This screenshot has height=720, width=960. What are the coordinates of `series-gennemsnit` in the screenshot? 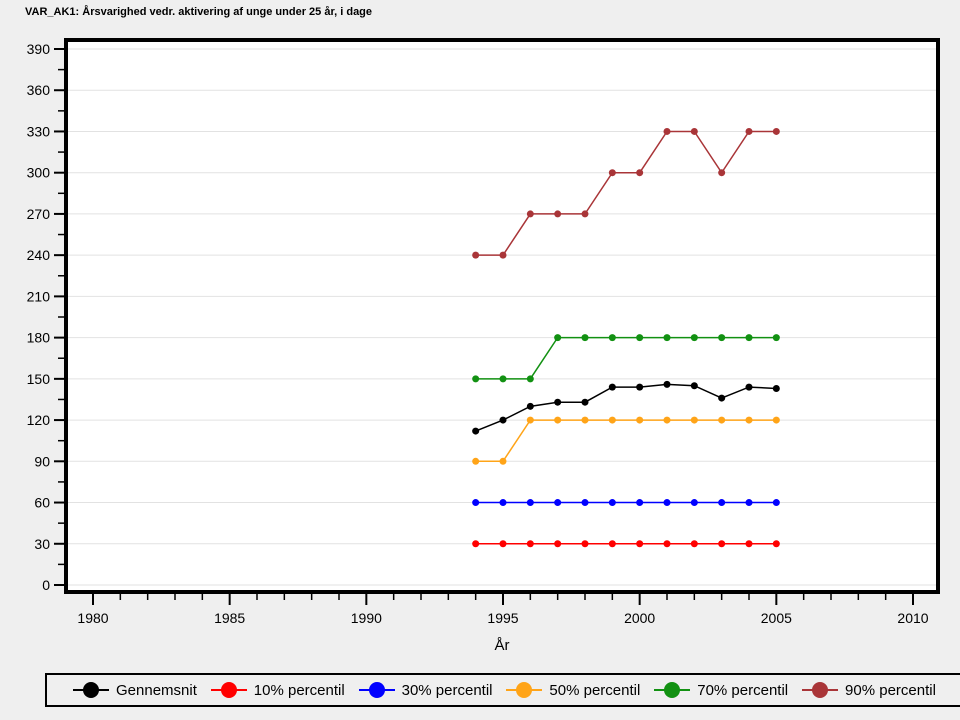 It's located at (626, 407).